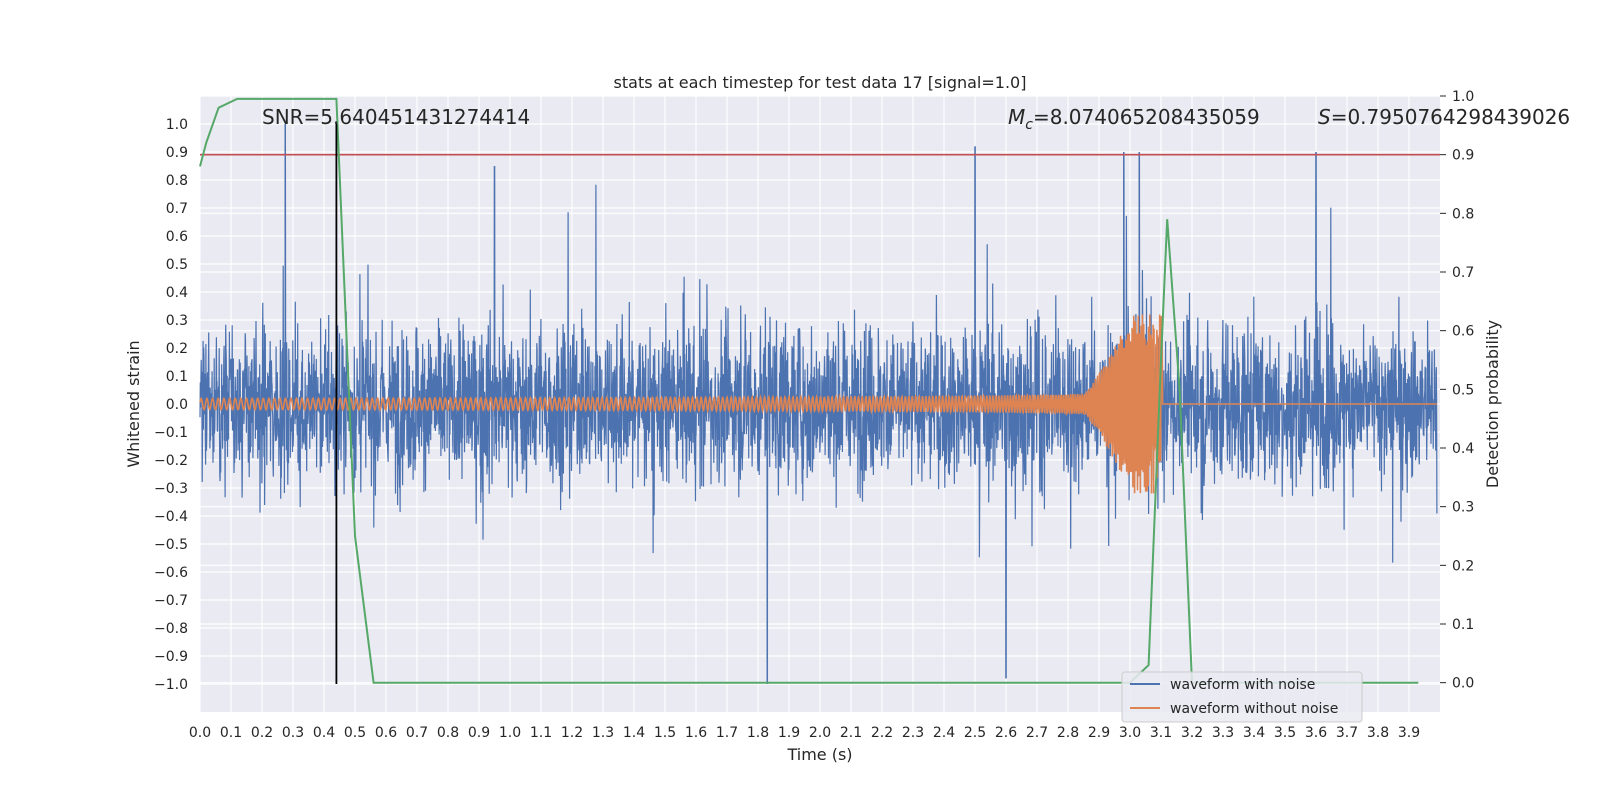 Image resolution: width=1600 pixels, height=800 pixels. Describe the element at coordinates (1450, 117) in the screenshot. I see `score-value: =0.7950764298439026` at that location.